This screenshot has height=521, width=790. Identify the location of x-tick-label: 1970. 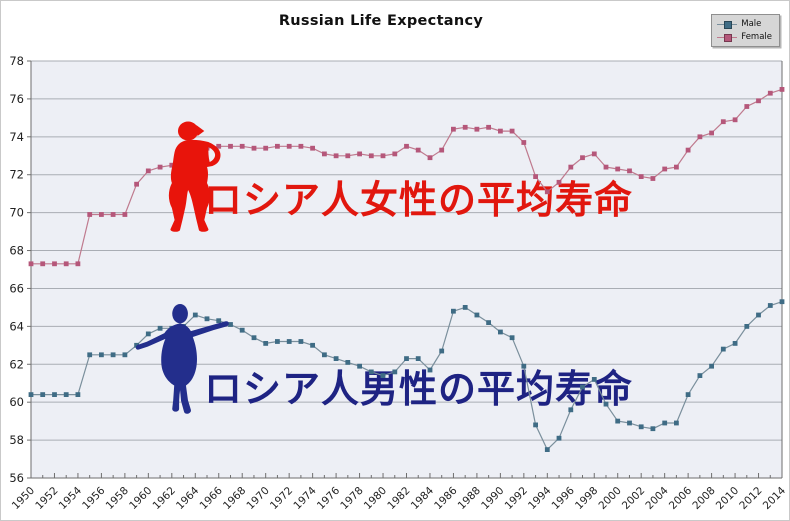
(257, 498).